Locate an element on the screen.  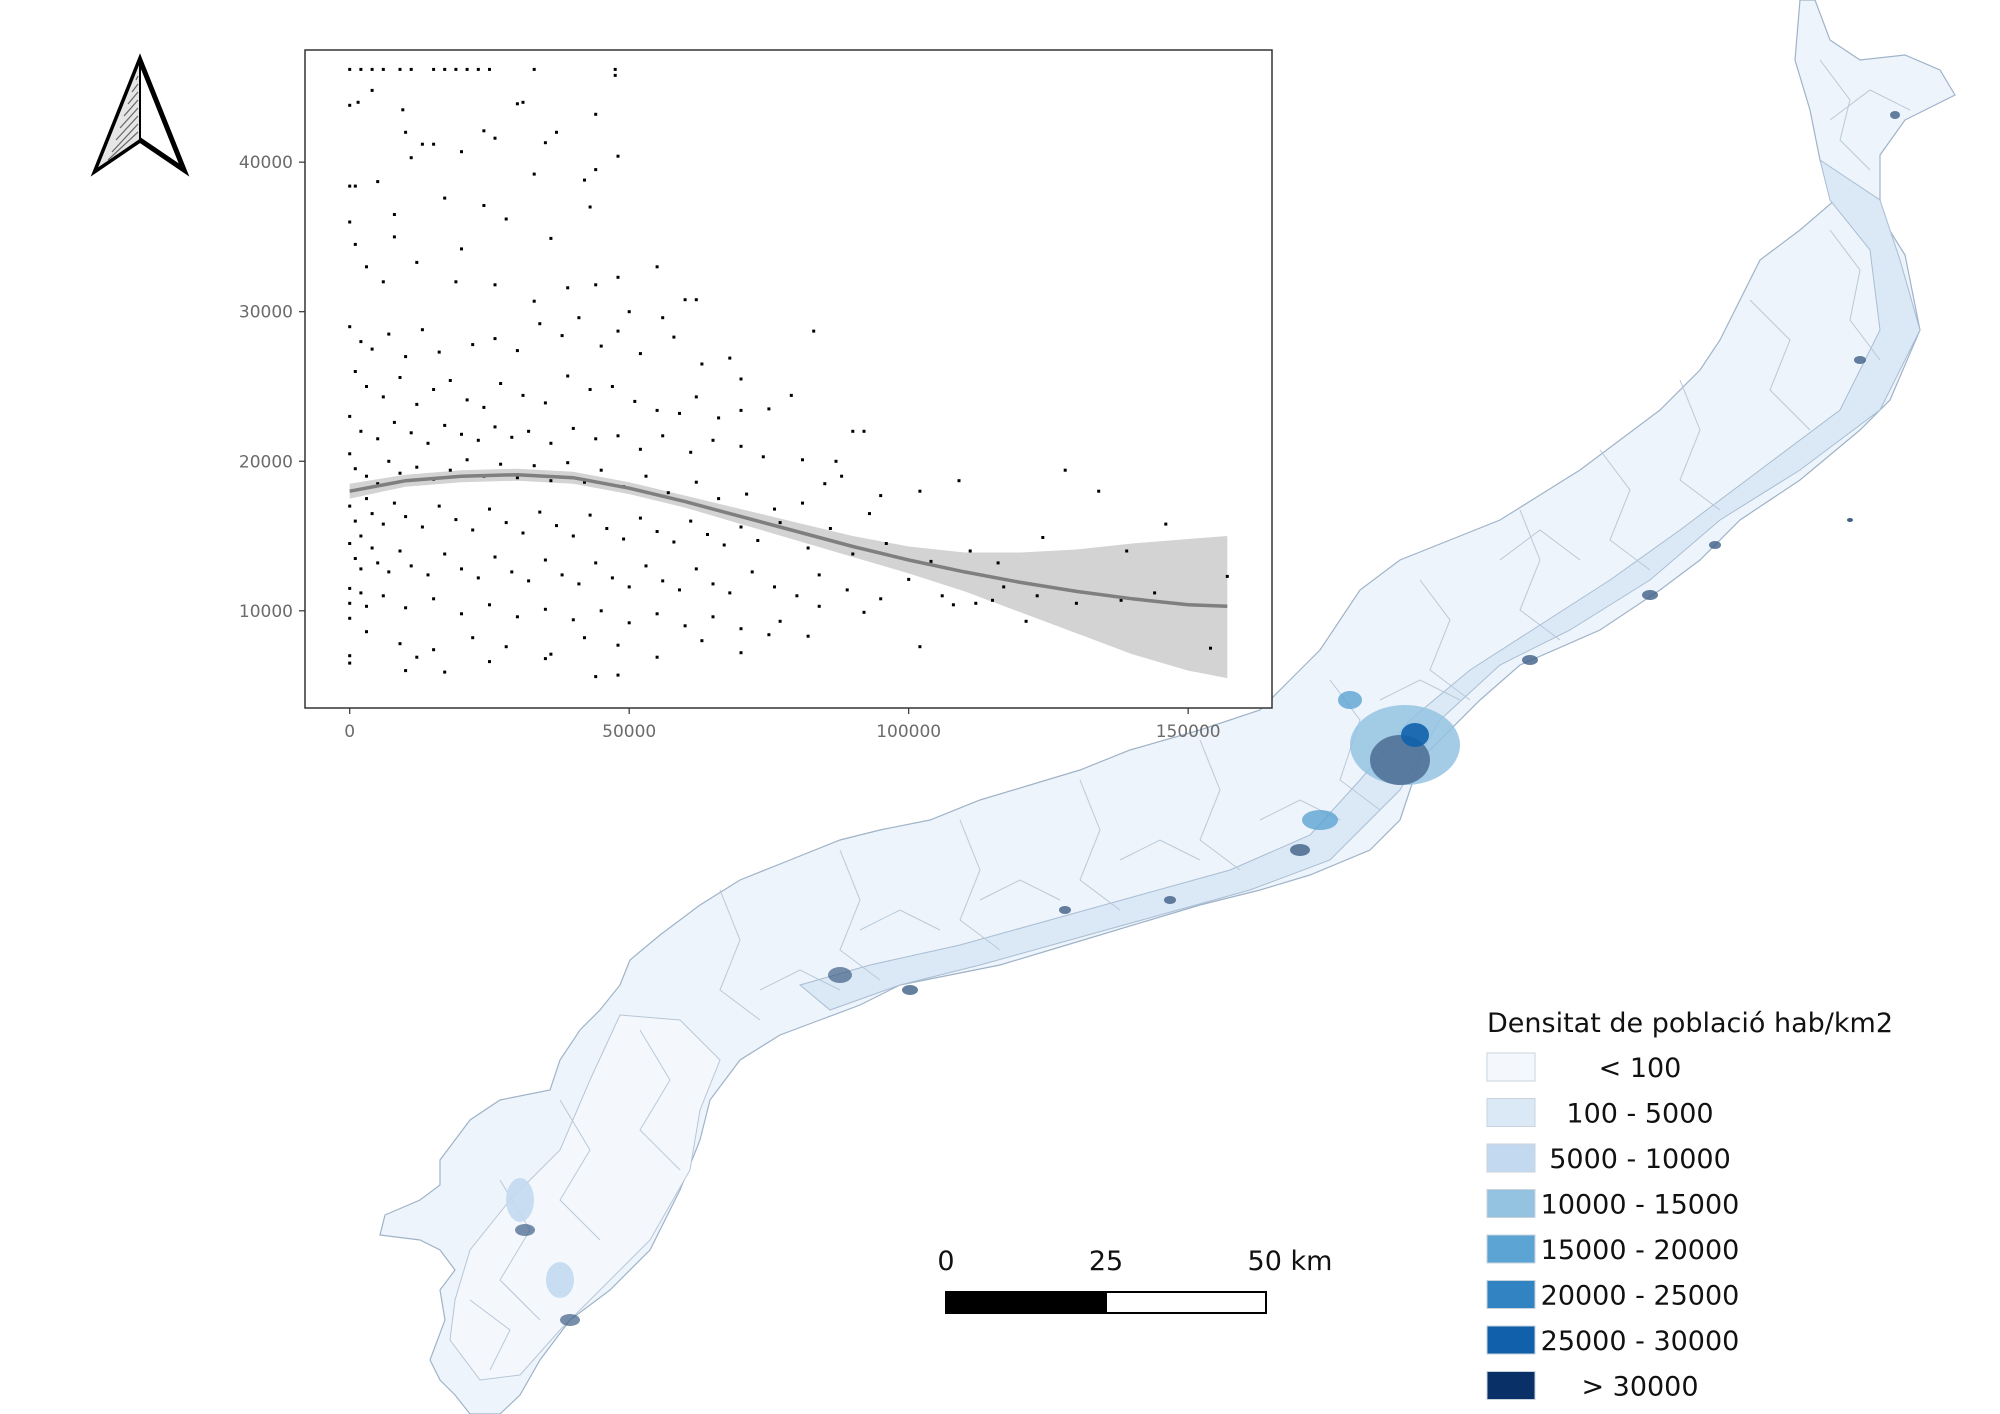
y-tick-label: 10000 is located at coordinates (266, 612).